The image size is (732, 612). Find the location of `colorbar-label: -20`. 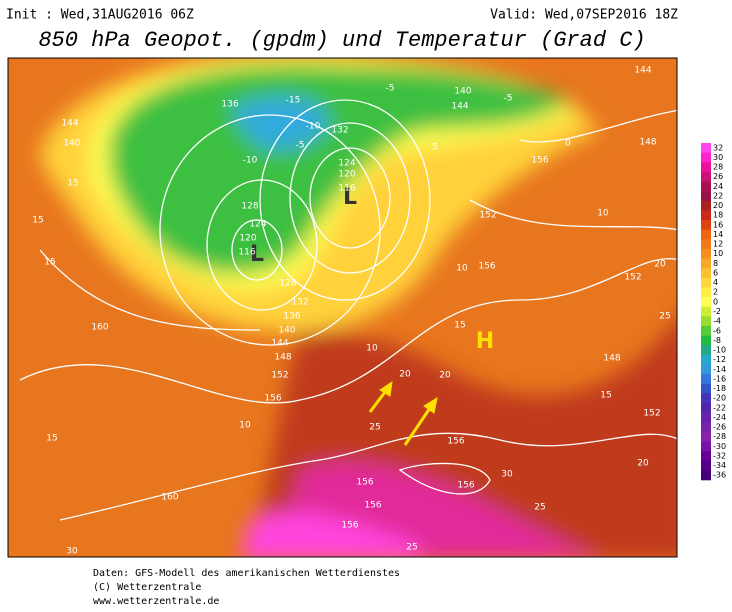

colorbar-label: -20 is located at coordinates (719, 398).